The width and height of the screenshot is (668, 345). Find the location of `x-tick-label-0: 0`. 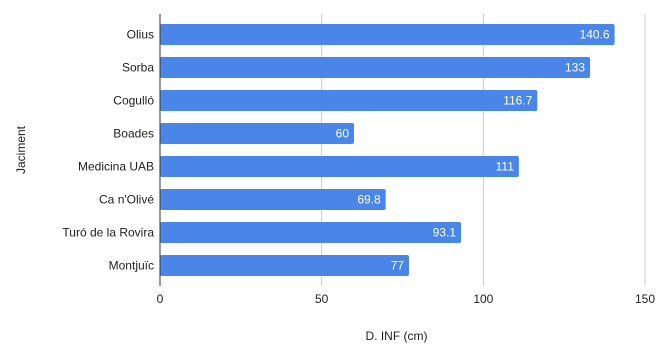

x-tick-label-0: 0 is located at coordinates (160, 299).